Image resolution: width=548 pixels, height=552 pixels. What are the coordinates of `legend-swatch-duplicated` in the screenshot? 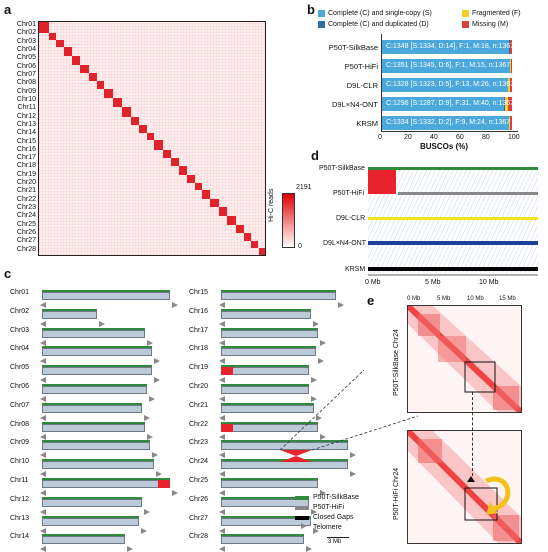 It's located at (321, 24).